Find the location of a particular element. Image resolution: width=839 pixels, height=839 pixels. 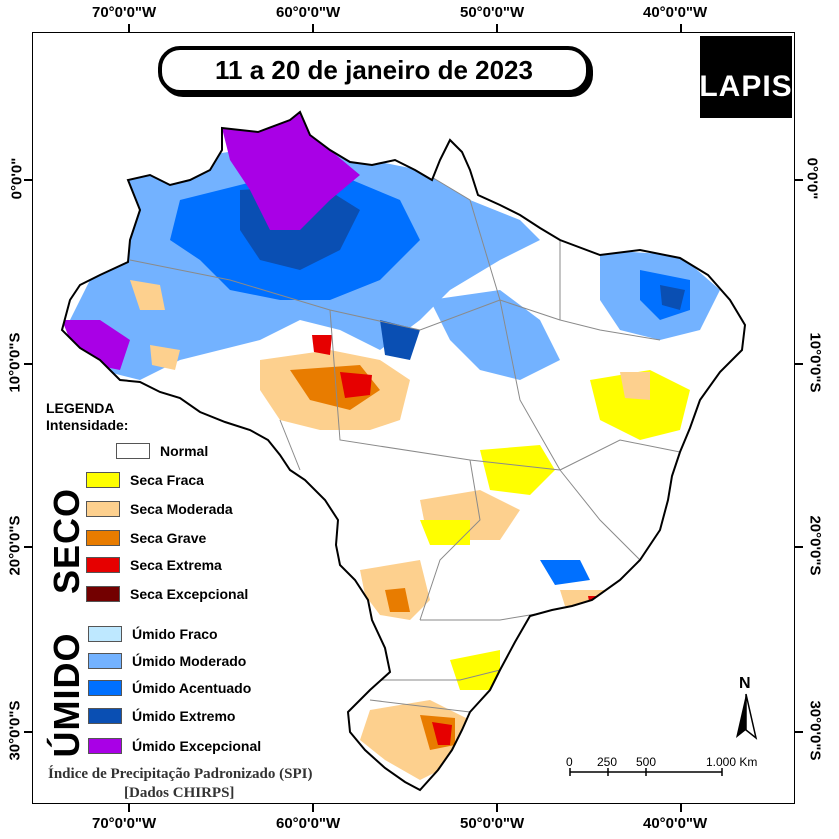

legend-label: Seca Fraca is located at coordinates (167, 480).